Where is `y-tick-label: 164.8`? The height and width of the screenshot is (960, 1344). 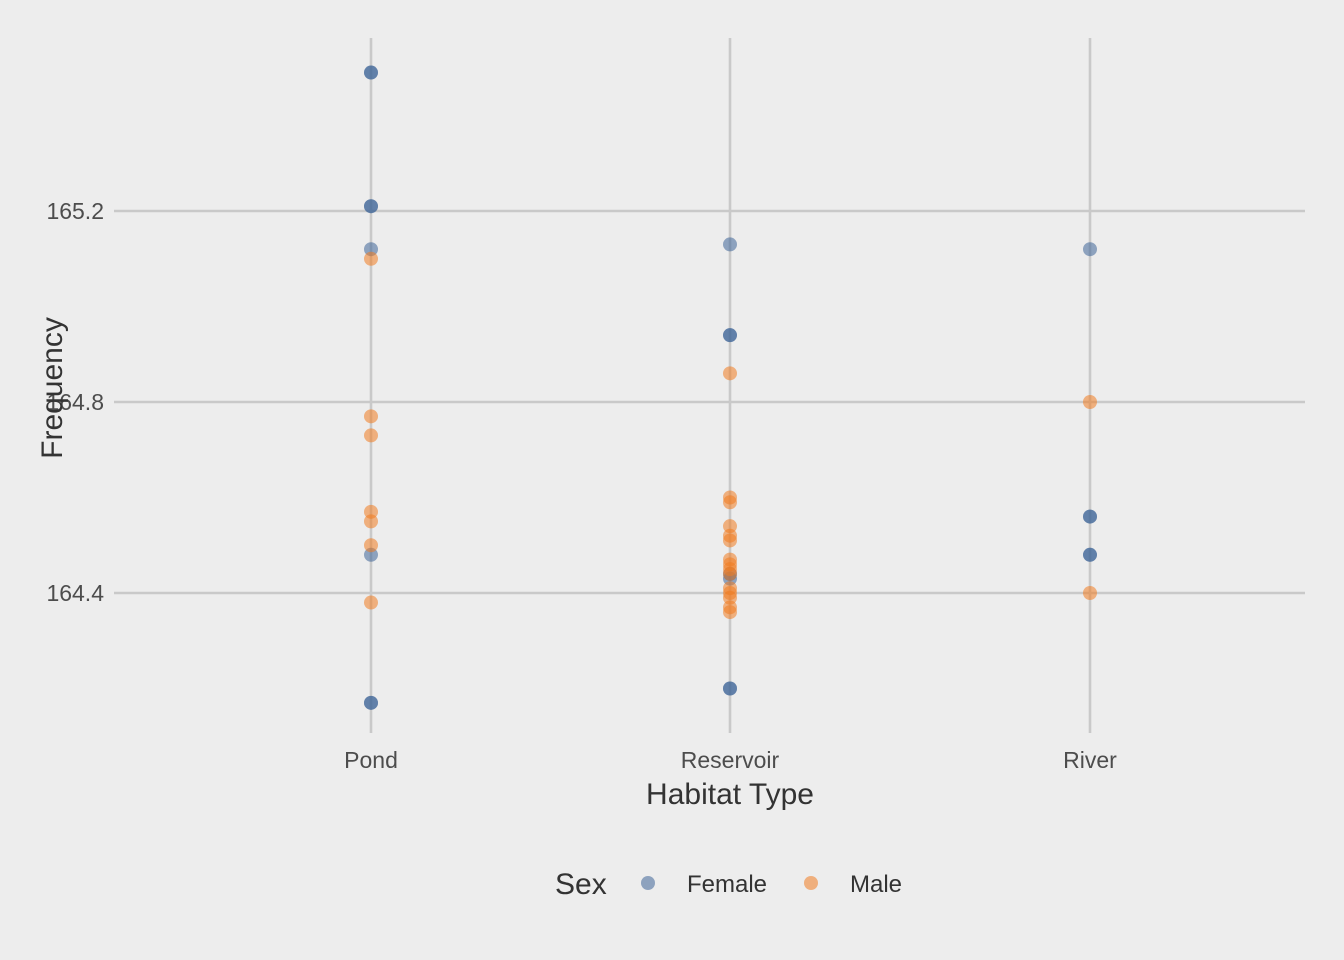
y-tick-label: 164.8 is located at coordinates (75, 402).